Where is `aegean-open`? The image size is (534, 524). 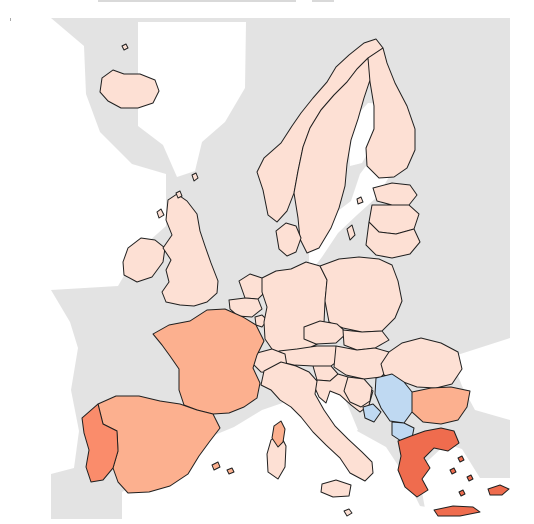
aegean-open is located at coordinates (464, 479).